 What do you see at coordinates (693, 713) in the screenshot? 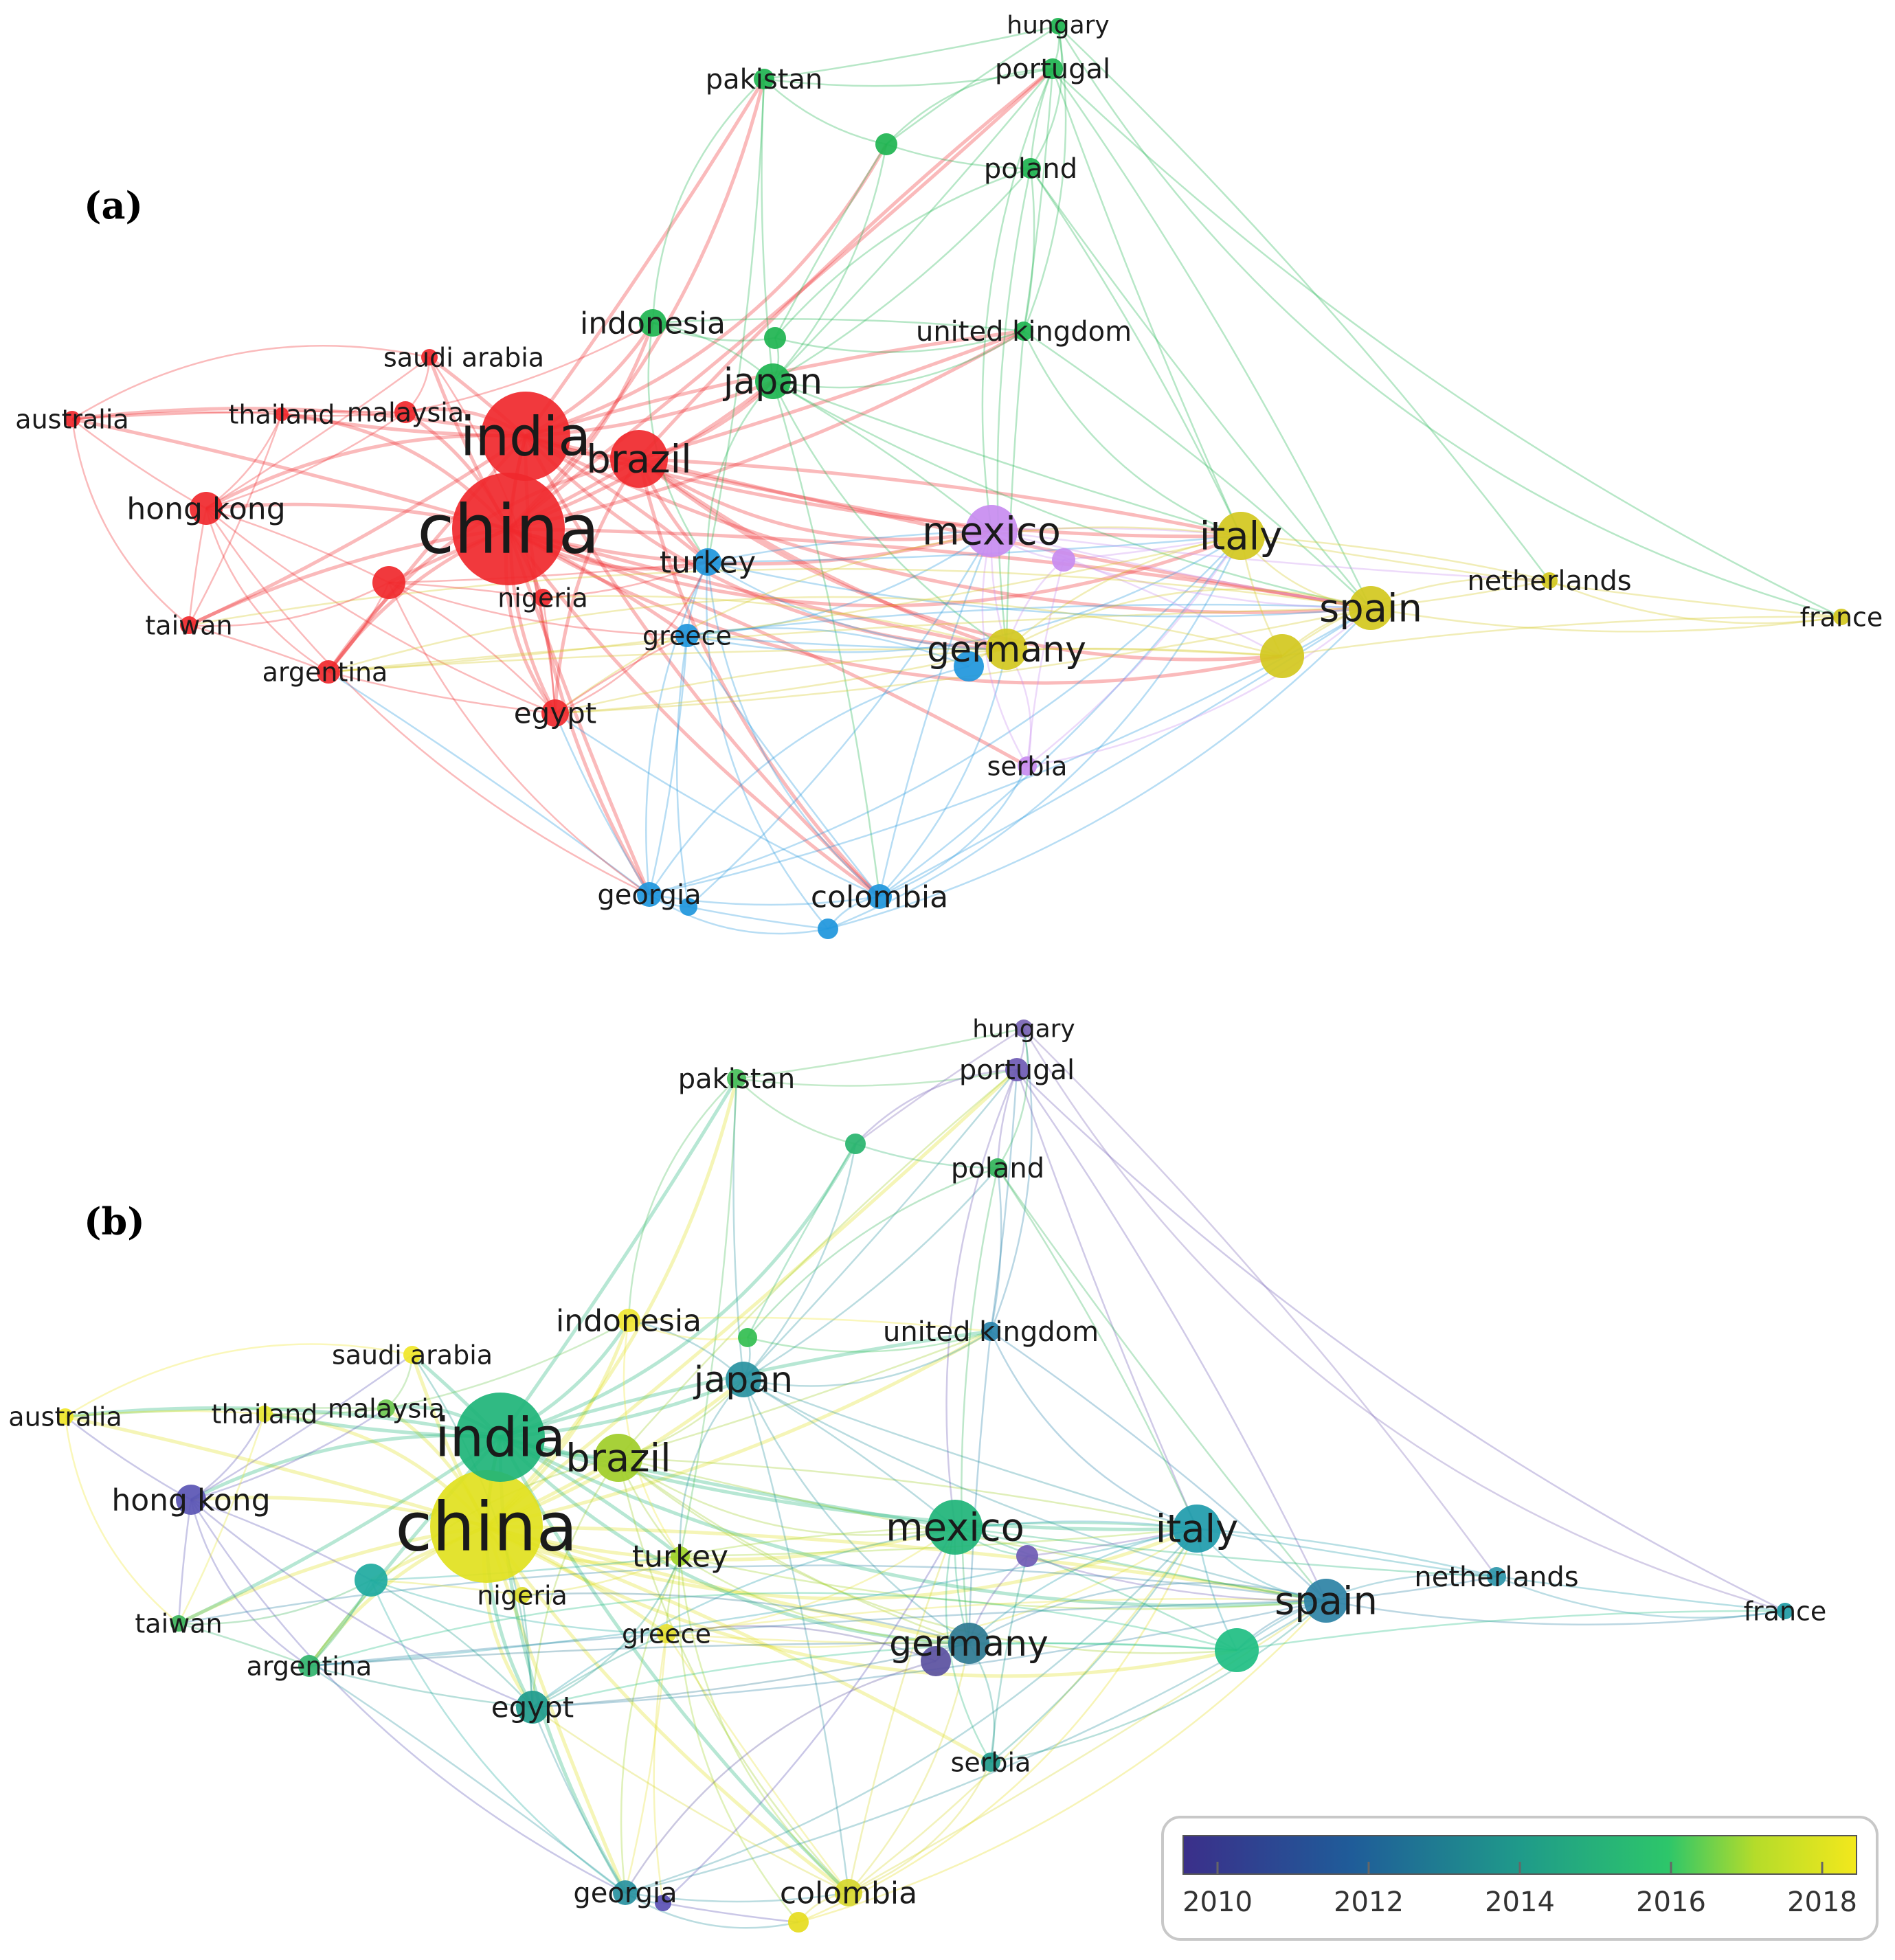
I see `link-china-colombia` at bounding box center [693, 713].